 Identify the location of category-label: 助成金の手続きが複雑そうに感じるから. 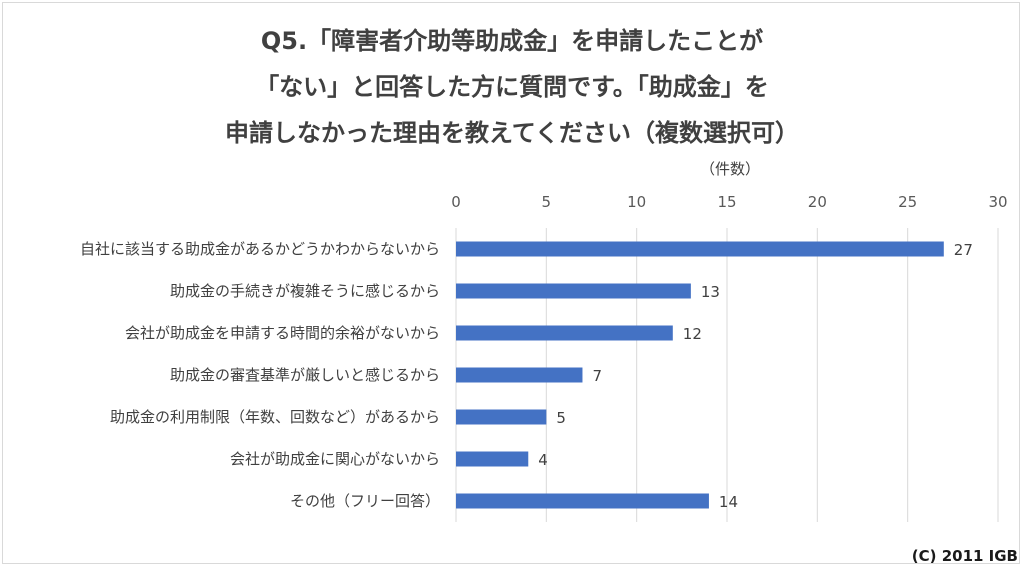
(305, 291).